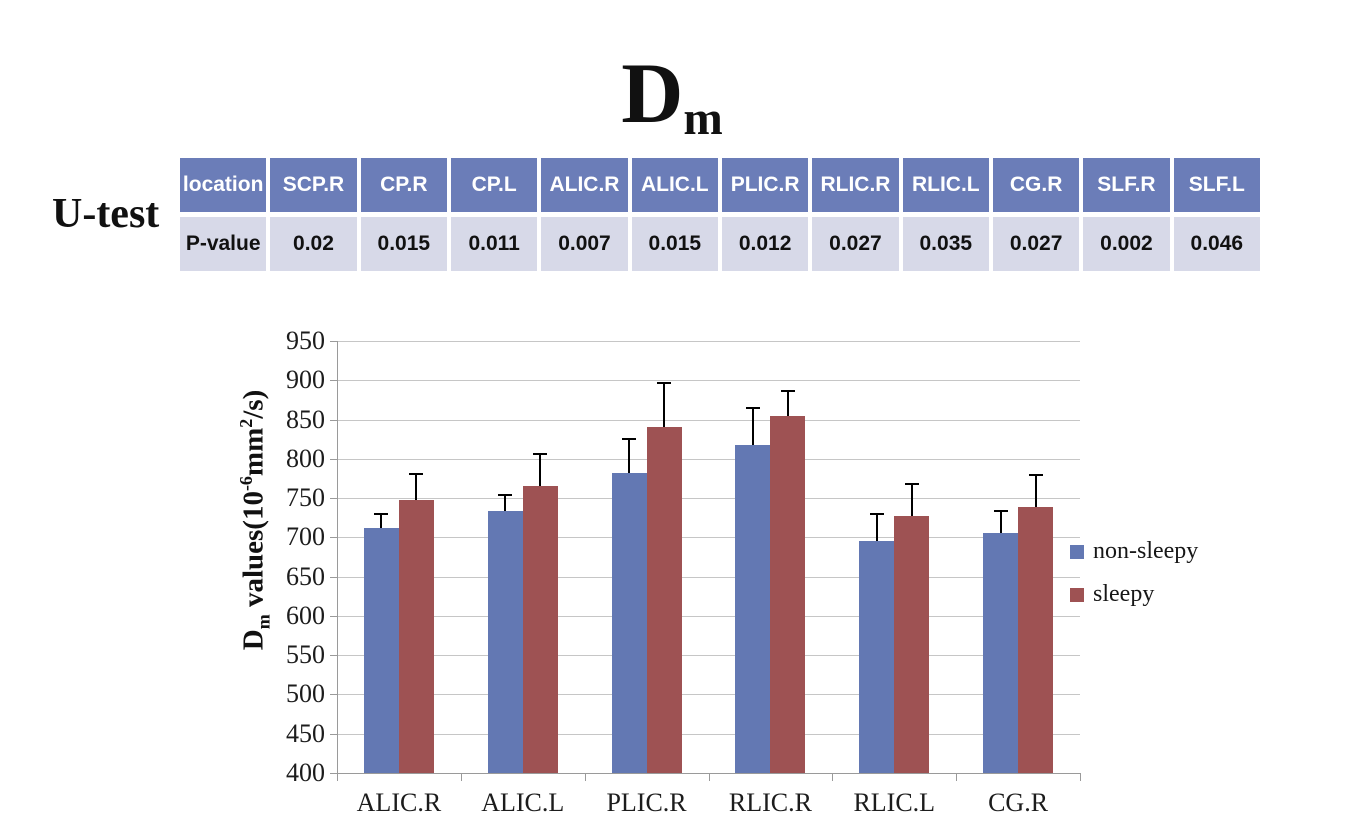 The width and height of the screenshot is (1350, 826). Describe the element at coordinates (1216, 185) in the screenshot. I see `table-header-slf.l: SLF.L` at that location.